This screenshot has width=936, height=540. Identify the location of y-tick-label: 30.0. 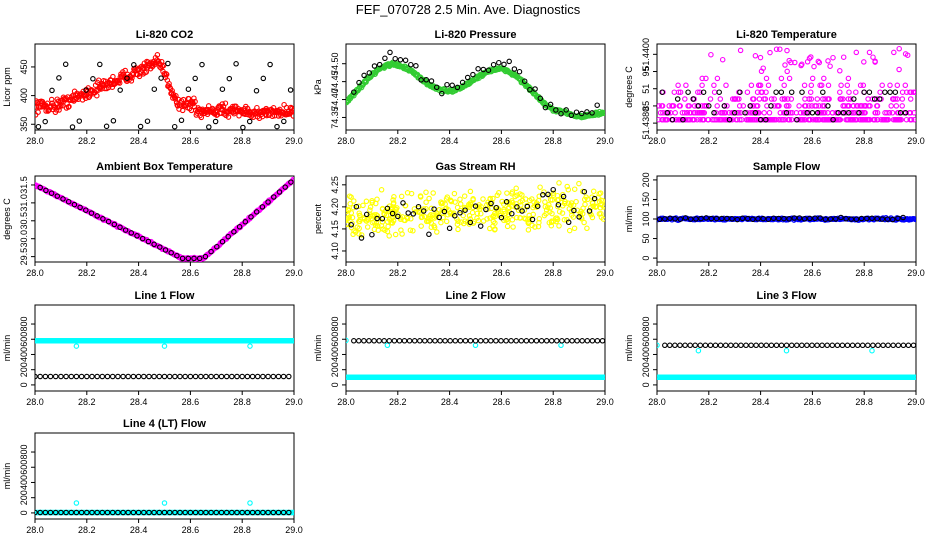
(24, 239).